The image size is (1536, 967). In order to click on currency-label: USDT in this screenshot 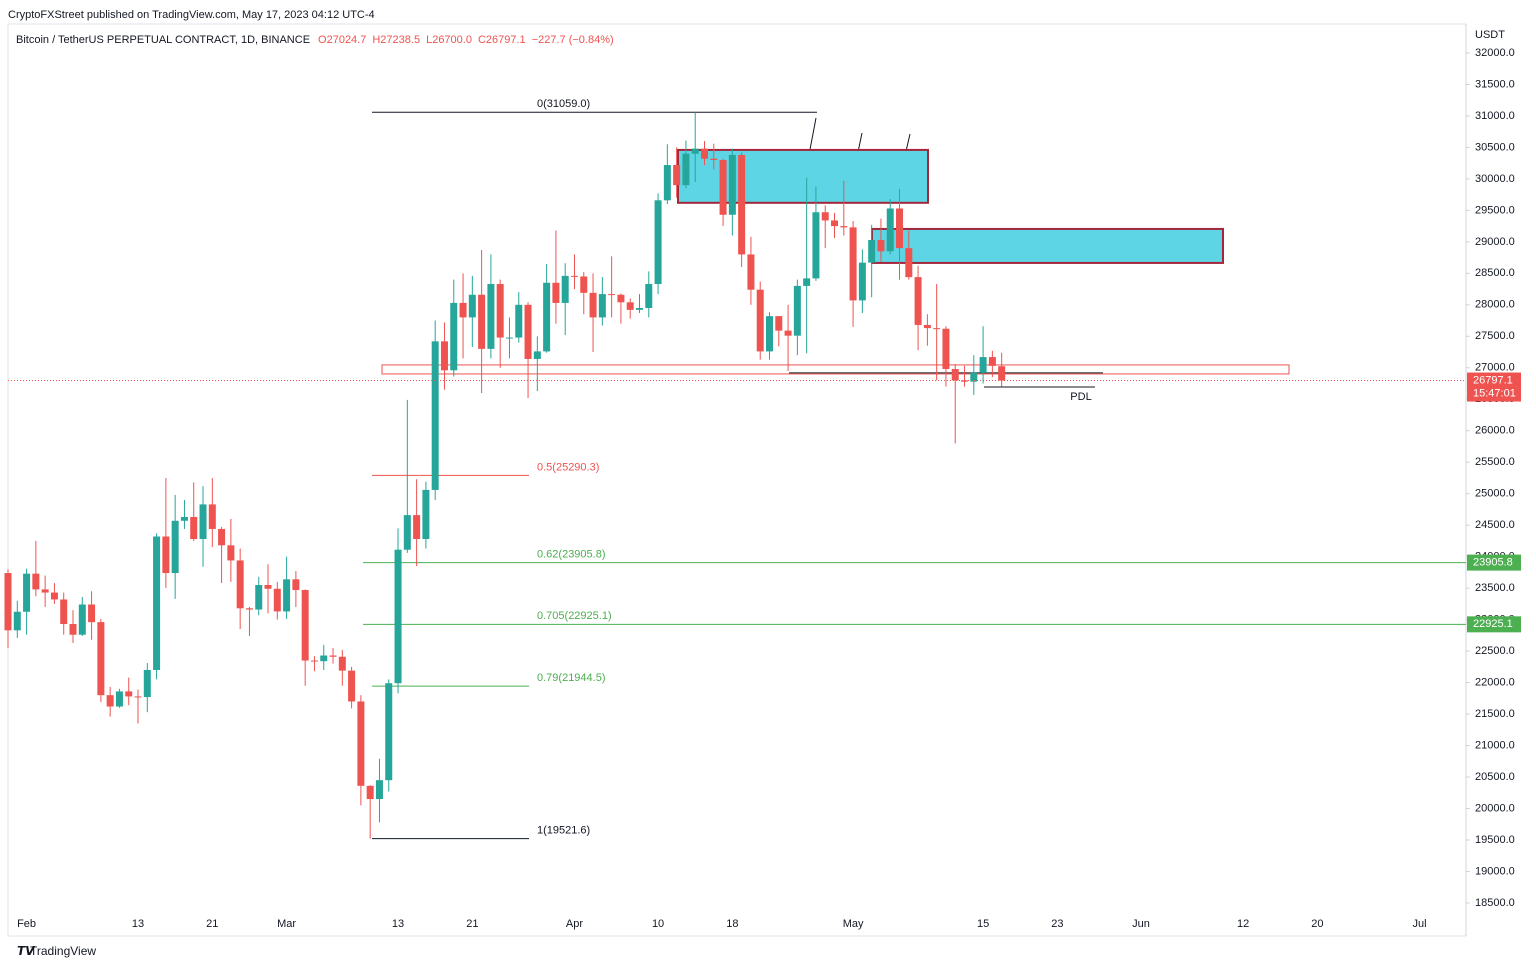, I will do `click(1490, 35)`.